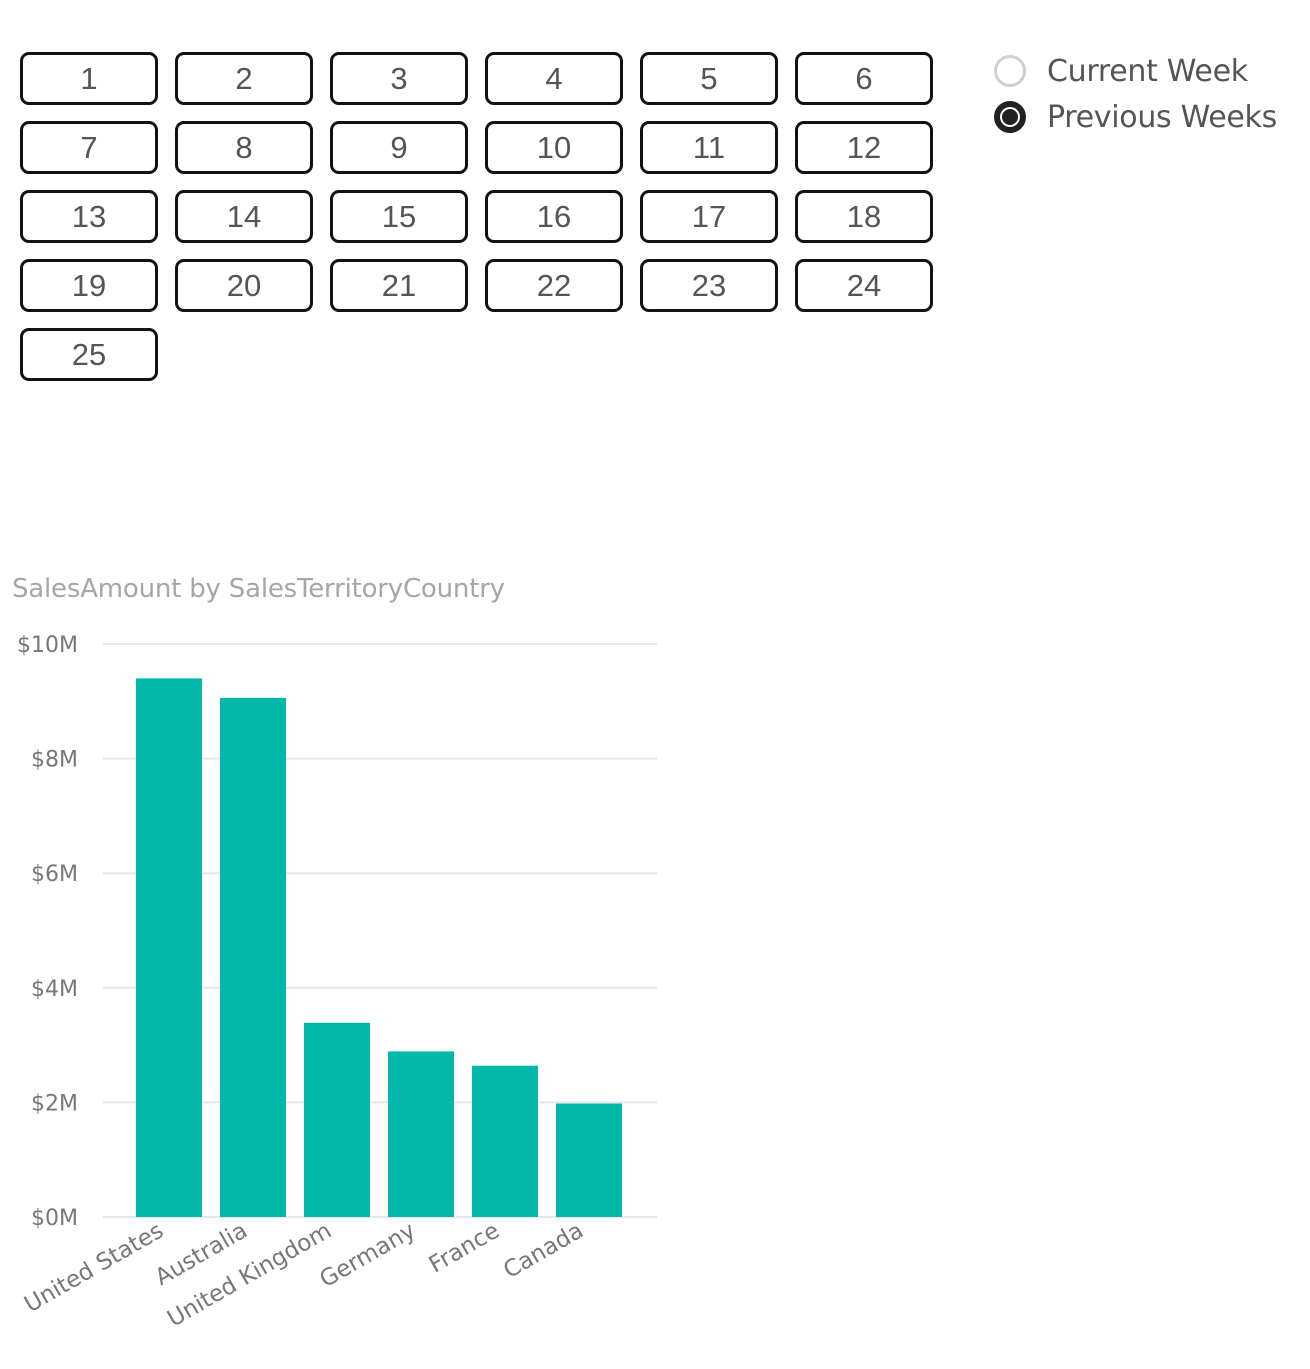 This screenshot has width=1310, height=1369. What do you see at coordinates (367, 1255) in the screenshot?
I see `x-category-label: Germany` at bounding box center [367, 1255].